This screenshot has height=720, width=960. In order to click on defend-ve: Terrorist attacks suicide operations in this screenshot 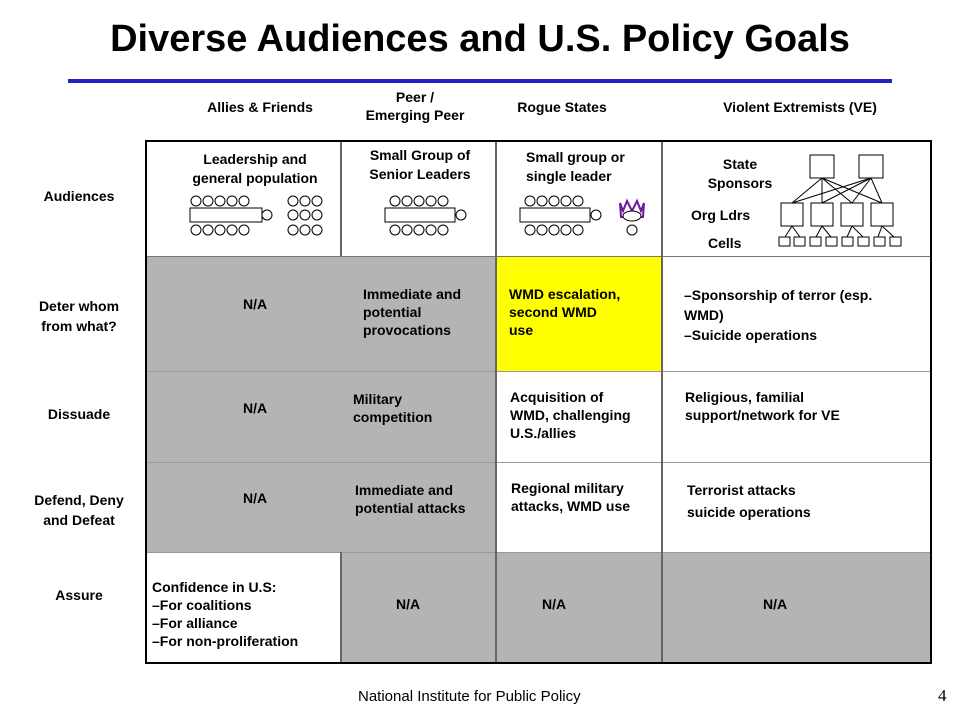, I will do `click(749, 501)`.